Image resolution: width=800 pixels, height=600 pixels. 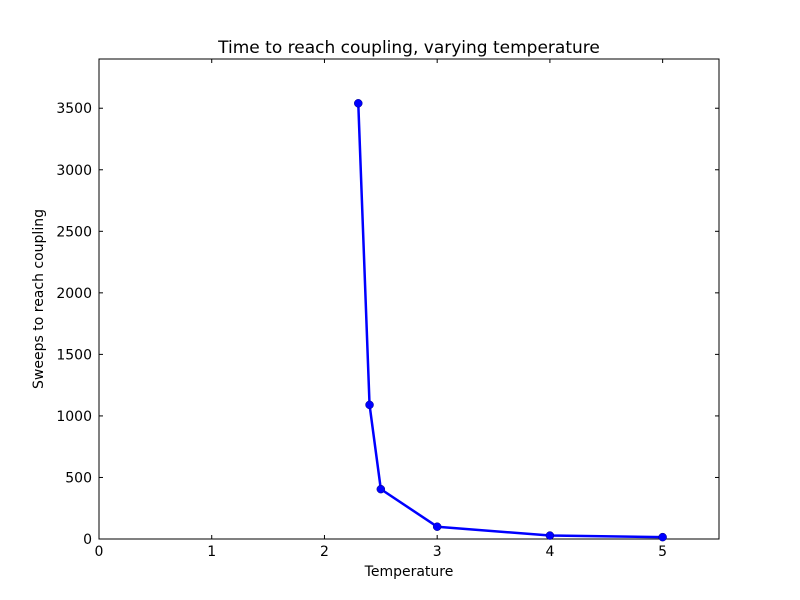 What do you see at coordinates (74, 294) in the screenshot?
I see `y-tick-label: 2000` at bounding box center [74, 294].